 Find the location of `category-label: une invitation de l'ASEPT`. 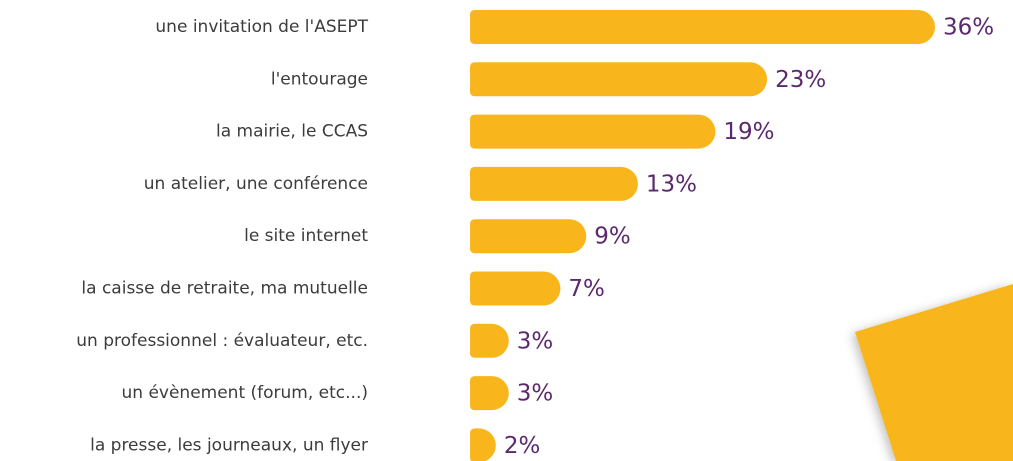

category-label: une invitation de l'ASEPT is located at coordinates (261, 27).